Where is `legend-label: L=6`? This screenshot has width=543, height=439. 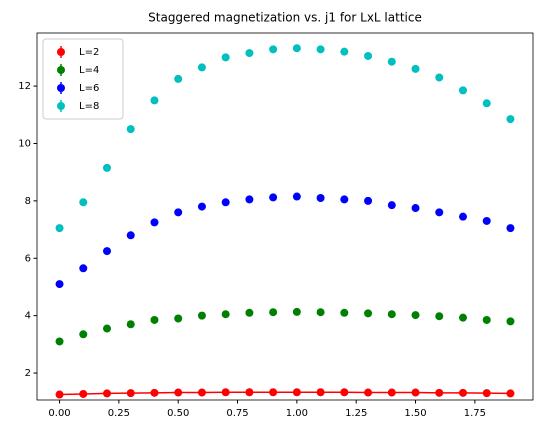 legend-label: L=6 is located at coordinates (89, 88).